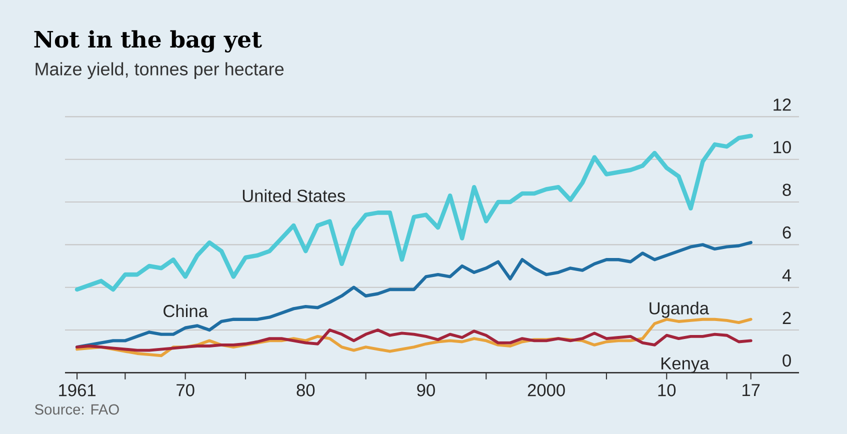 The width and height of the screenshot is (847, 434). What do you see at coordinates (185, 390) in the screenshot?
I see `x-tick-label: 70` at bounding box center [185, 390].